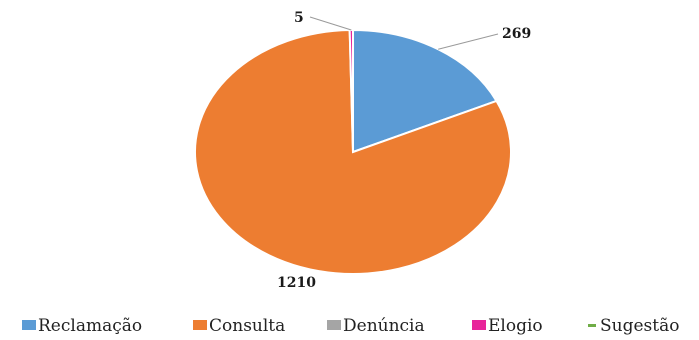  What do you see at coordinates (200, 325) in the screenshot?
I see `legend-swatch-consulta` at bounding box center [200, 325].